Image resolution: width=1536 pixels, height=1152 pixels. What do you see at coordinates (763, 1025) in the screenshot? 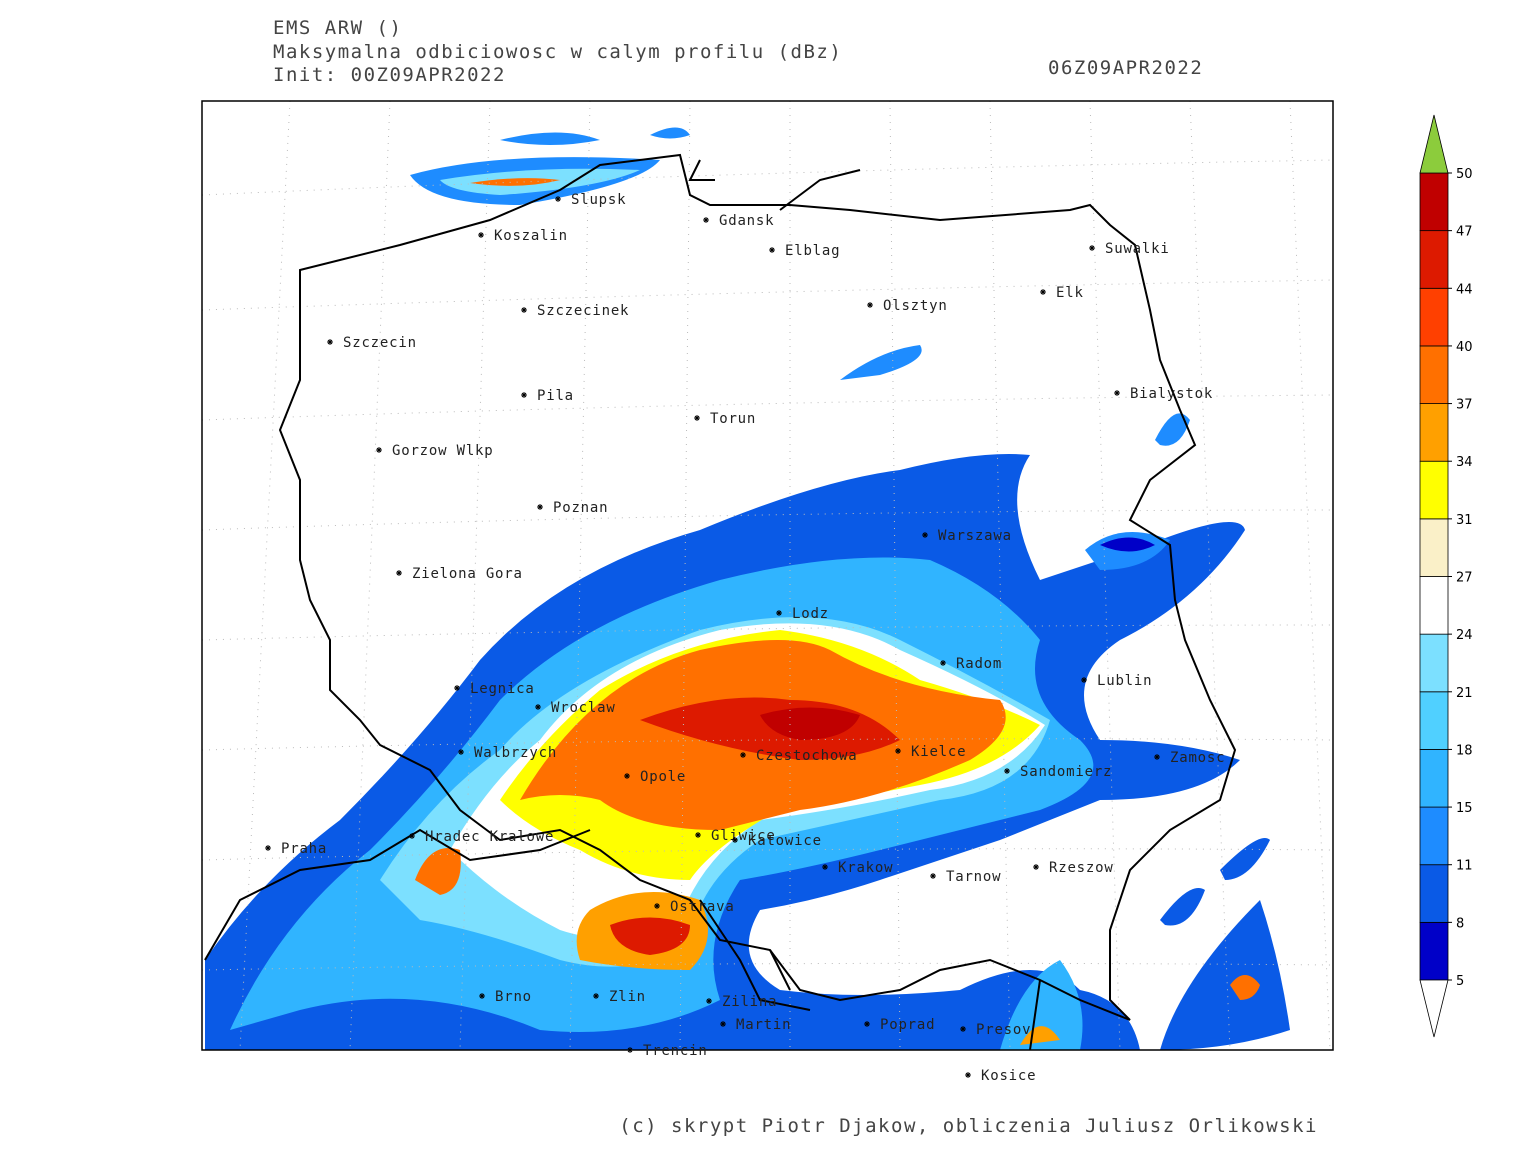
I see `city-label: Martin` at bounding box center [763, 1025].